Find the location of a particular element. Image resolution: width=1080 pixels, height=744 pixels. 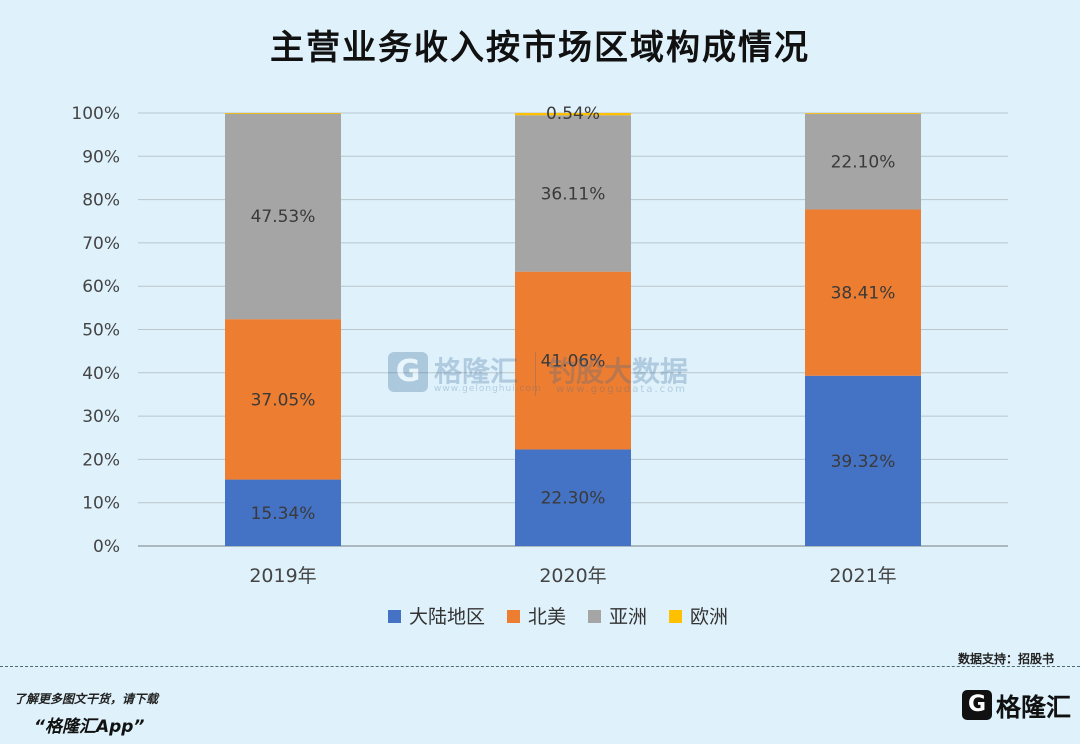

footer-divider is located at coordinates (540, 666).